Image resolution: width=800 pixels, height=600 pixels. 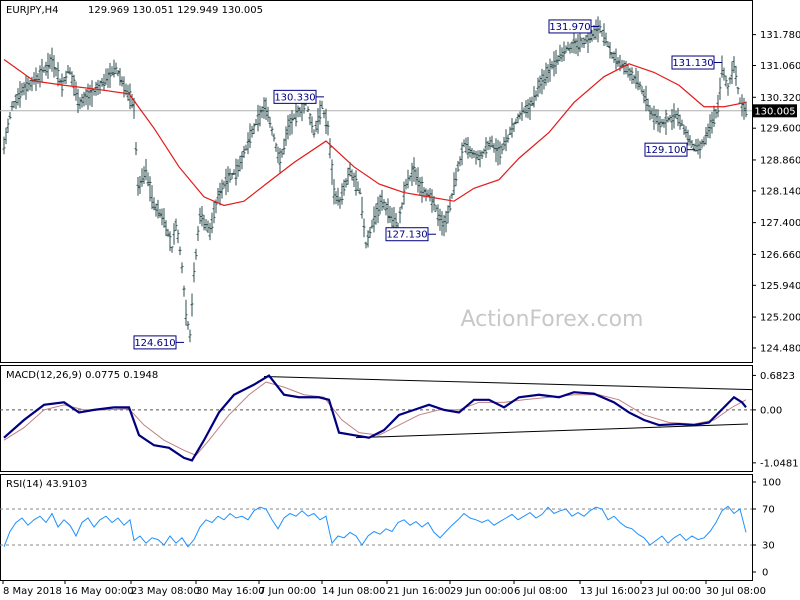 What do you see at coordinates (552, 319) in the screenshot?
I see `watermark-text: ActionForex.com` at bounding box center [552, 319].